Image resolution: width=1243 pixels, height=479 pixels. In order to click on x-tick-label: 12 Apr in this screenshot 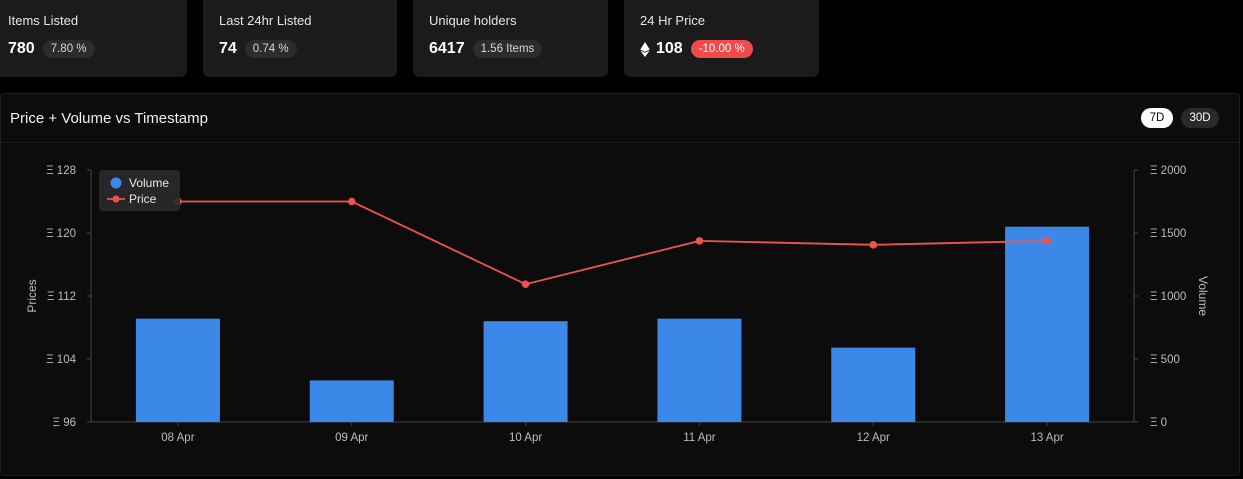, I will do `click(873, 438)`.